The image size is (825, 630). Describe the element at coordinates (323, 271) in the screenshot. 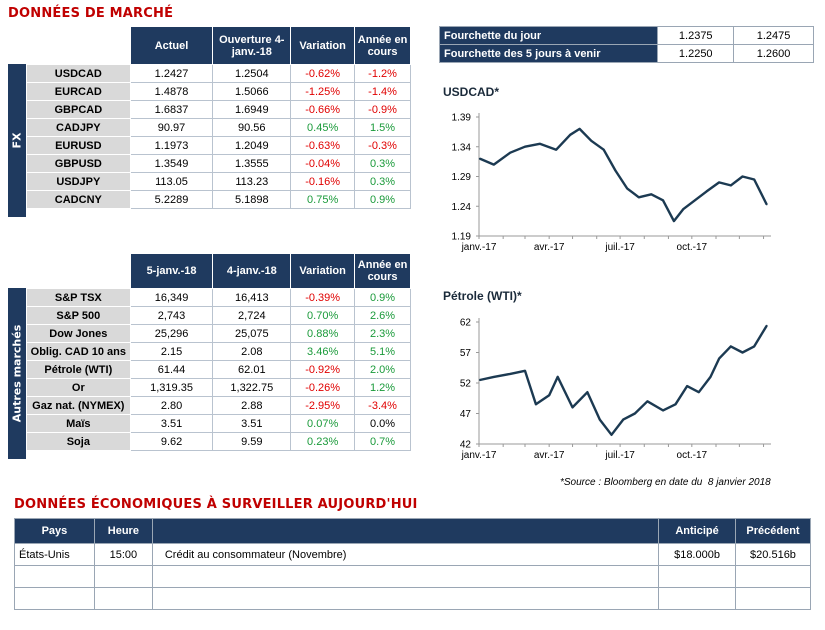

I see `other-col-header: Variation` at that location.